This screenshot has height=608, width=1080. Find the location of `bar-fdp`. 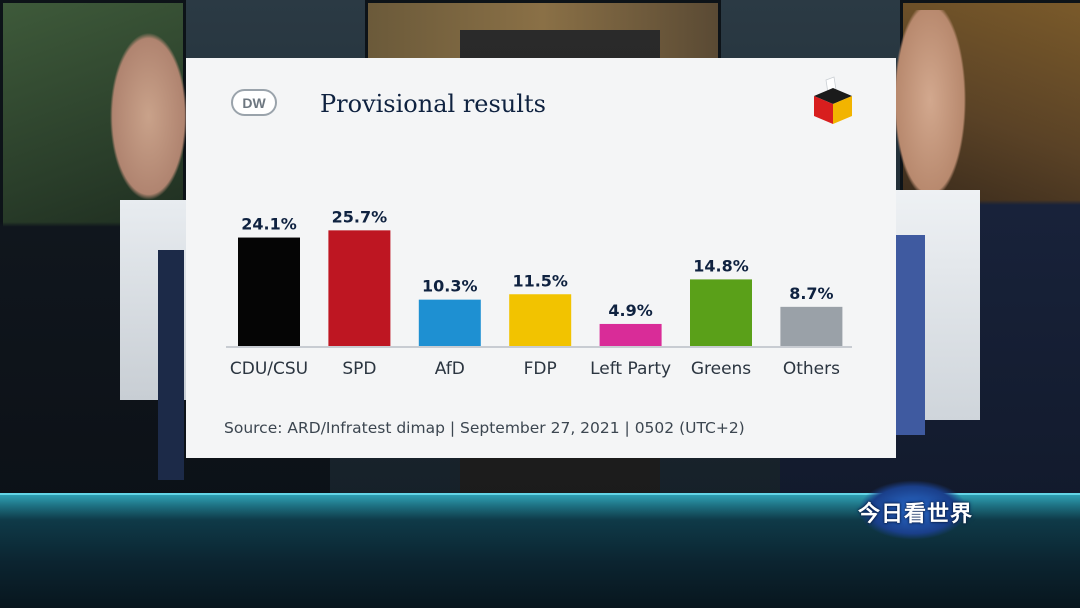

bar-fdp is located at coordinates (540, 320).